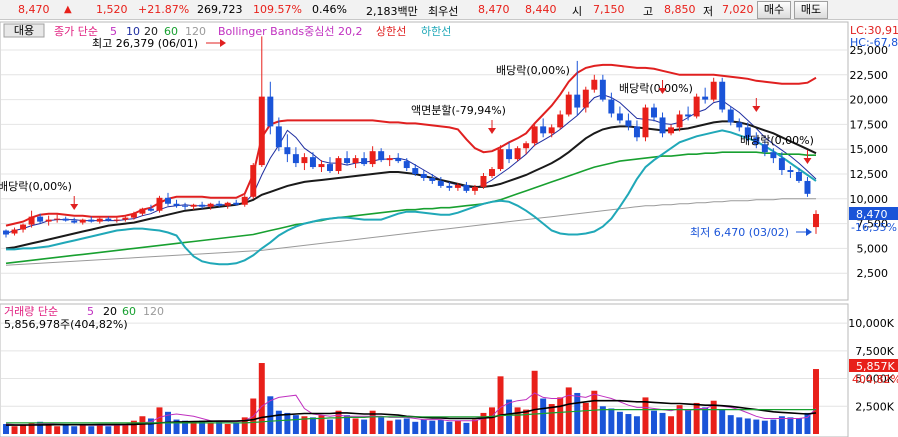  I want to click on volume-value: 269,723, so click(220, 9).